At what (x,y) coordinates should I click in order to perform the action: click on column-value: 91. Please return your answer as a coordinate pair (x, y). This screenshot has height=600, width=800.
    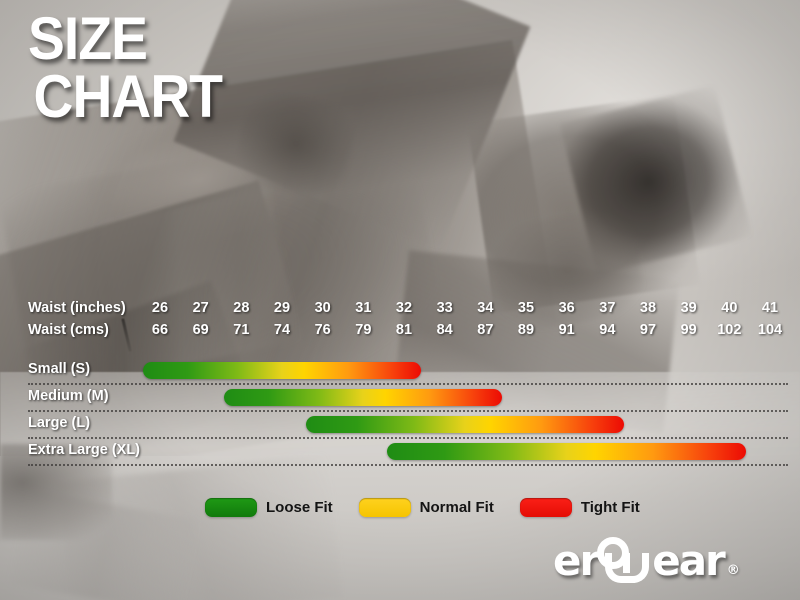
    Looking at the image, I should click on (566, 330).